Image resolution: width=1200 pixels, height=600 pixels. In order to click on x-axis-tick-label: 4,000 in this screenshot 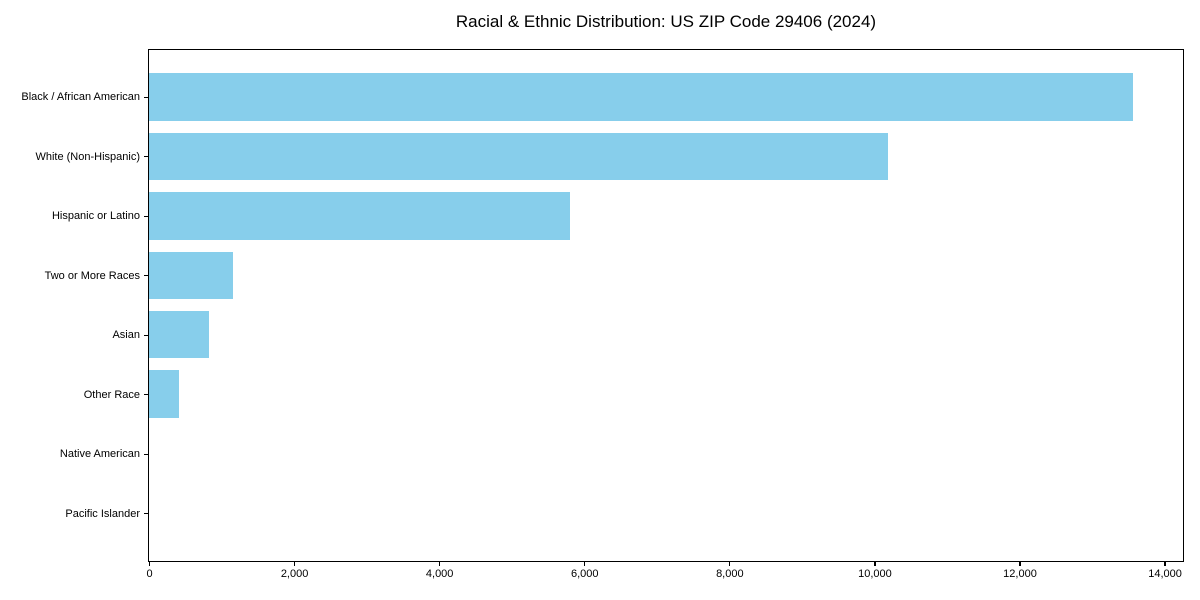, I will do `click(439, 574)`.